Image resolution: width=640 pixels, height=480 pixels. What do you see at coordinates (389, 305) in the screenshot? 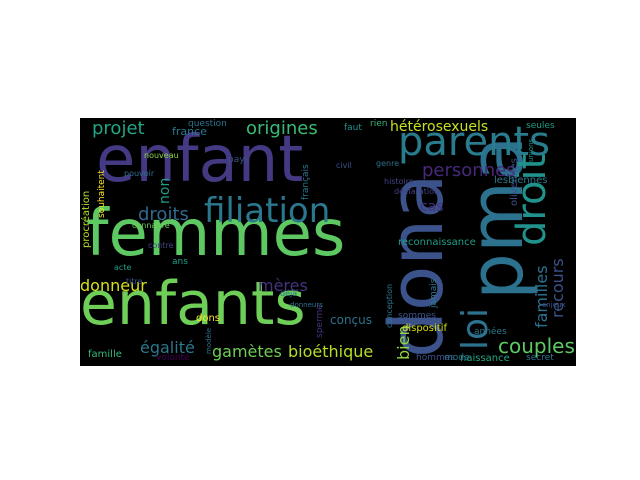
I see `word-conception: conception` at bounding box center [389, 305].